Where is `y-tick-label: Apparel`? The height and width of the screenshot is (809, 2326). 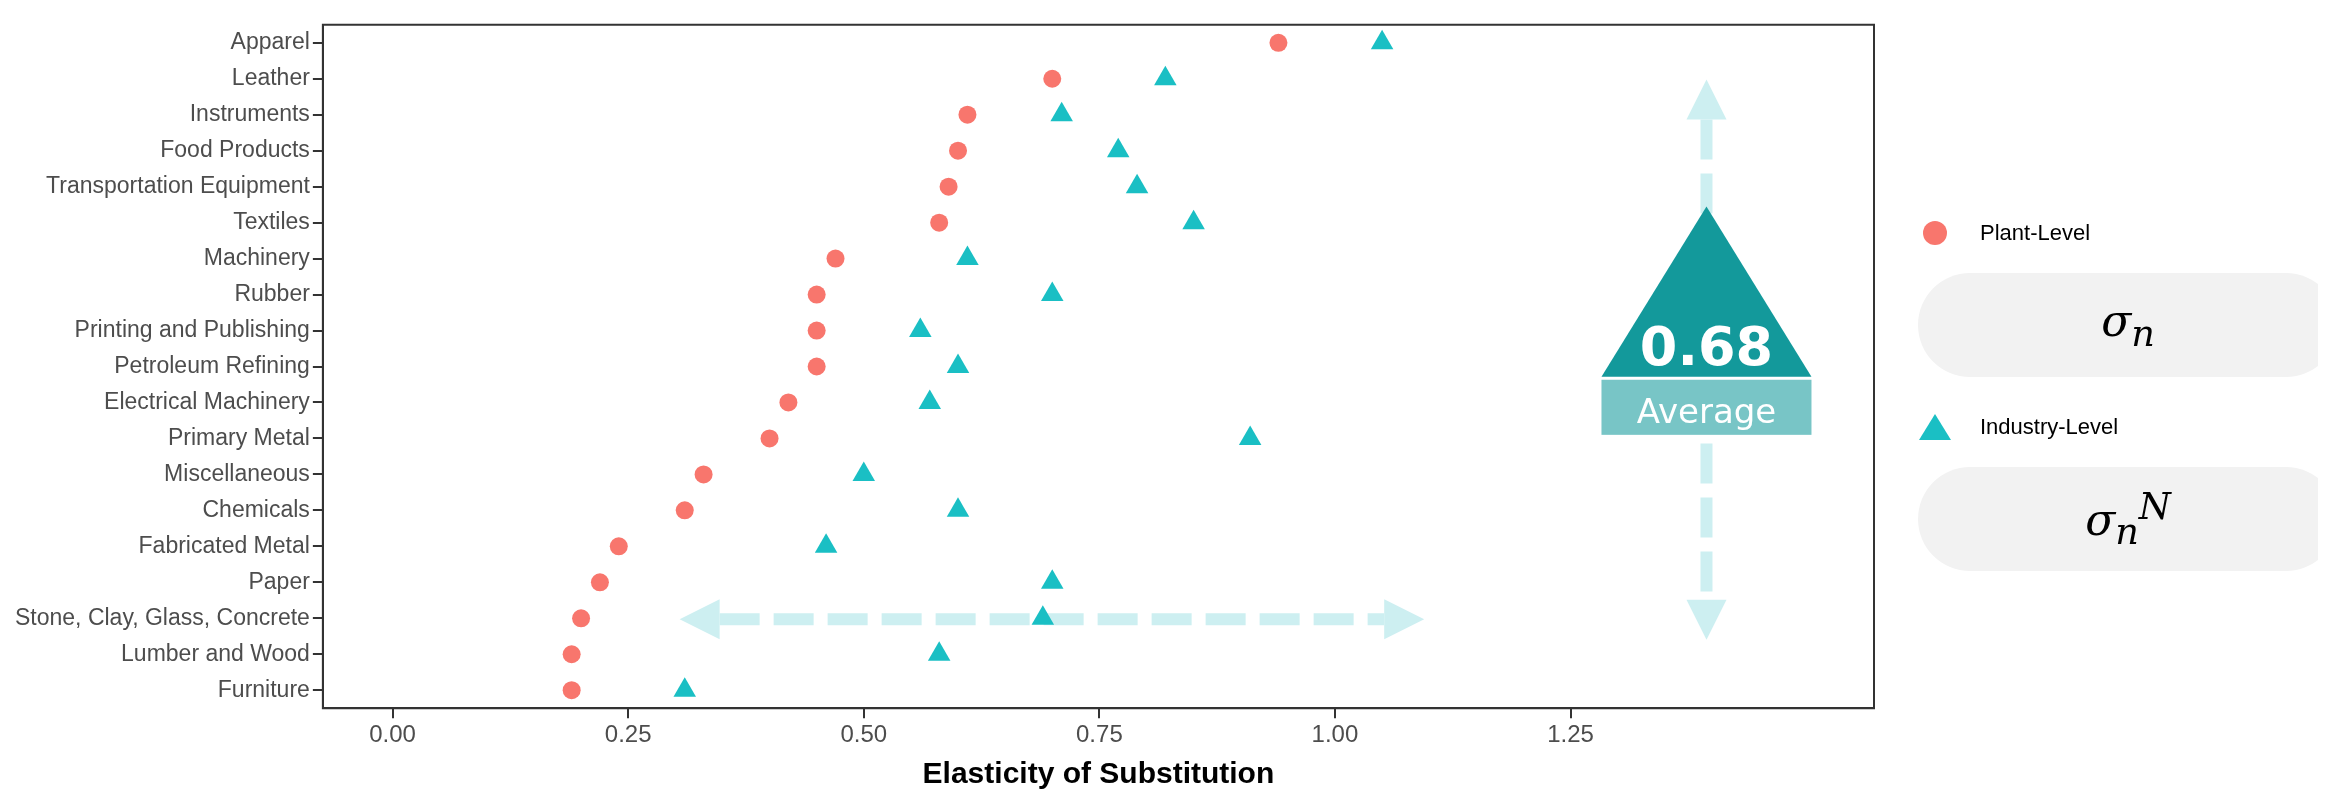
y-tick-label: Apparel is located at coordinates (270, 41).